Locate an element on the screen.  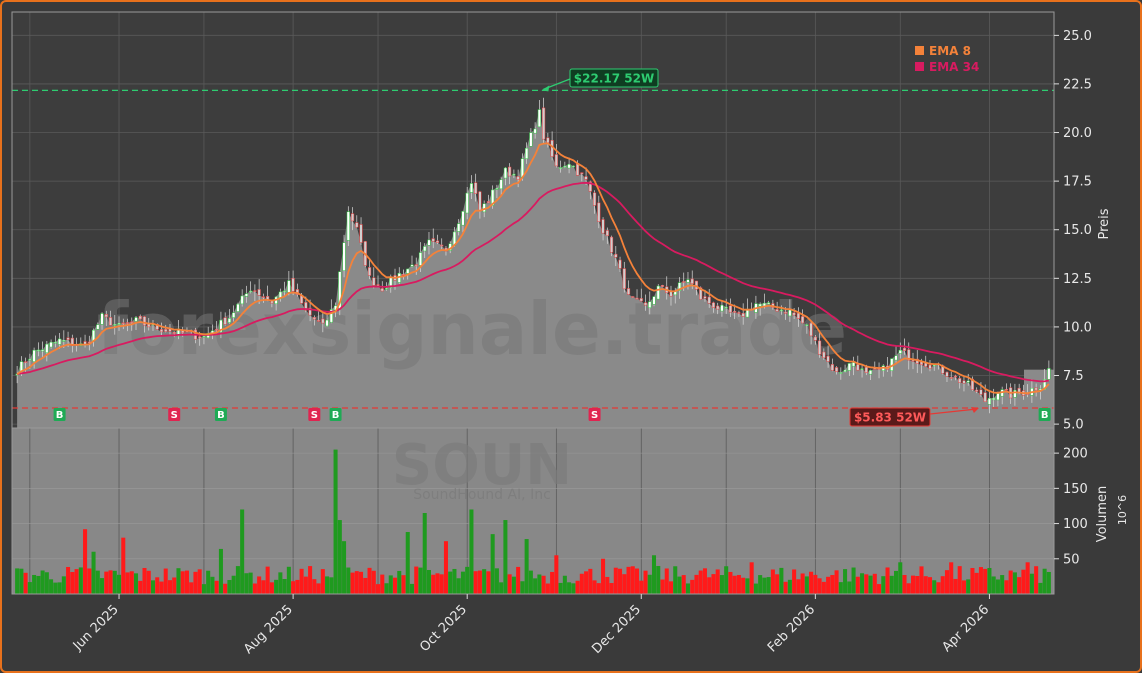
price-tick-label: 5.0 is located at coordinates (1073, 425).